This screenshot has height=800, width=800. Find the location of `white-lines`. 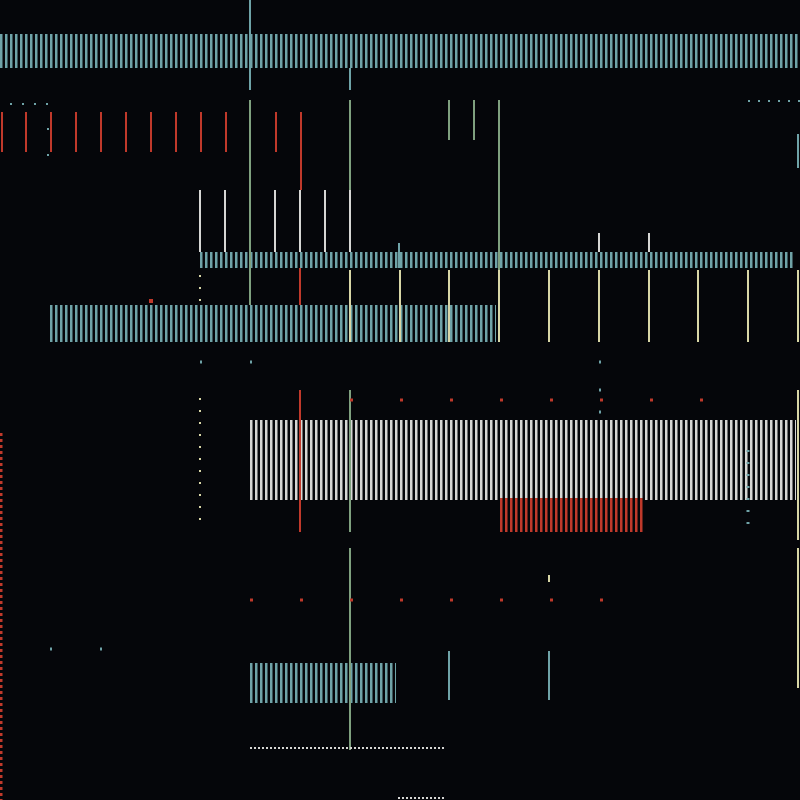

white-lines is located at coordinates (424, 221).